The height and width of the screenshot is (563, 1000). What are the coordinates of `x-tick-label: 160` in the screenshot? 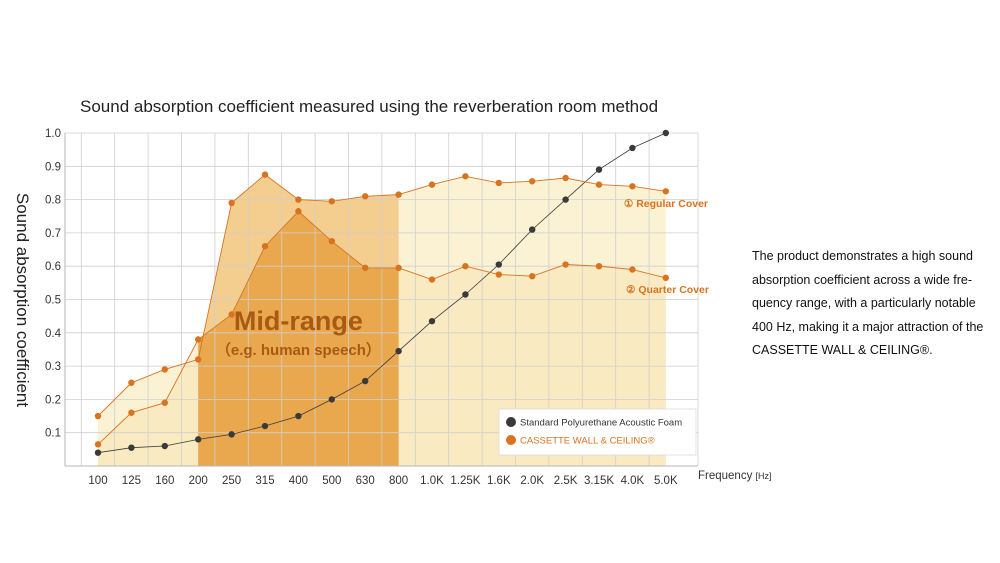 It's located at (164, 481).